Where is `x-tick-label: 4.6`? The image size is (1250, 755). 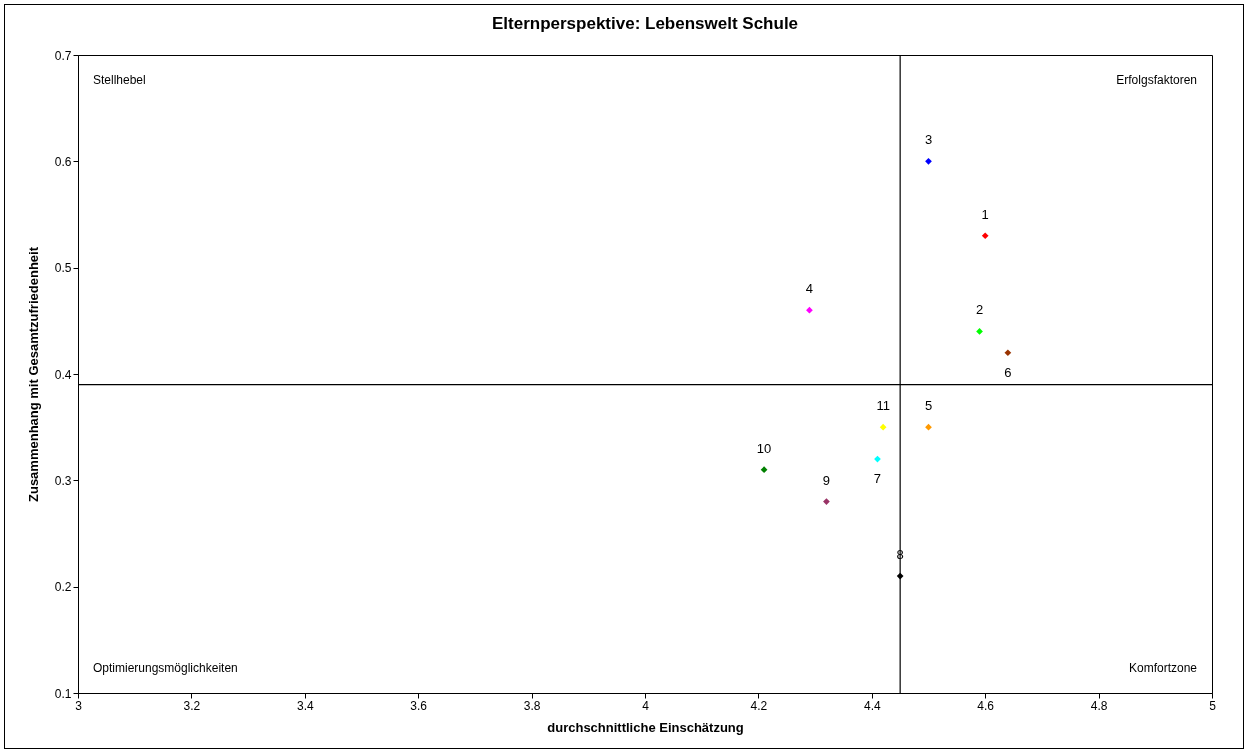
x-tick-label: 4.6 is located at coordinates (986, 705).